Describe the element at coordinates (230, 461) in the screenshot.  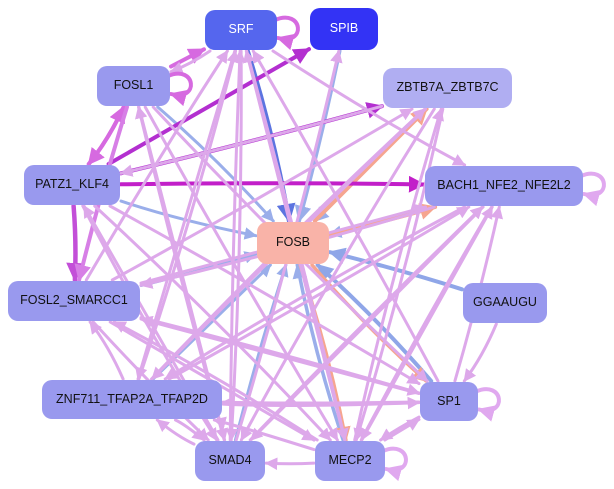
I see `graph-node-smad4: SMAD4` at that location.